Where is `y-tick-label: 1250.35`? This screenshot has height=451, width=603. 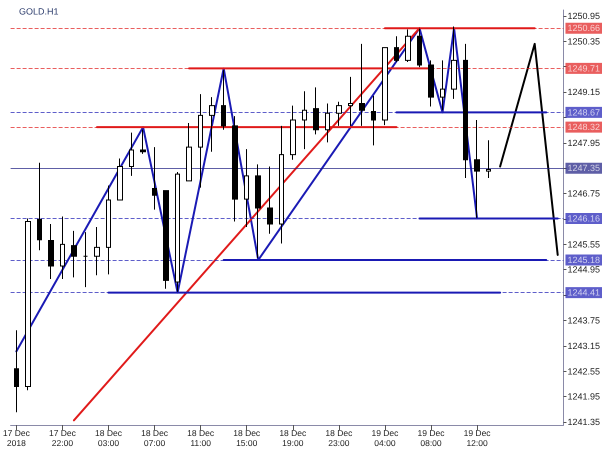 y-tick-label: 1250.35 is located at coordinates (583, 41).